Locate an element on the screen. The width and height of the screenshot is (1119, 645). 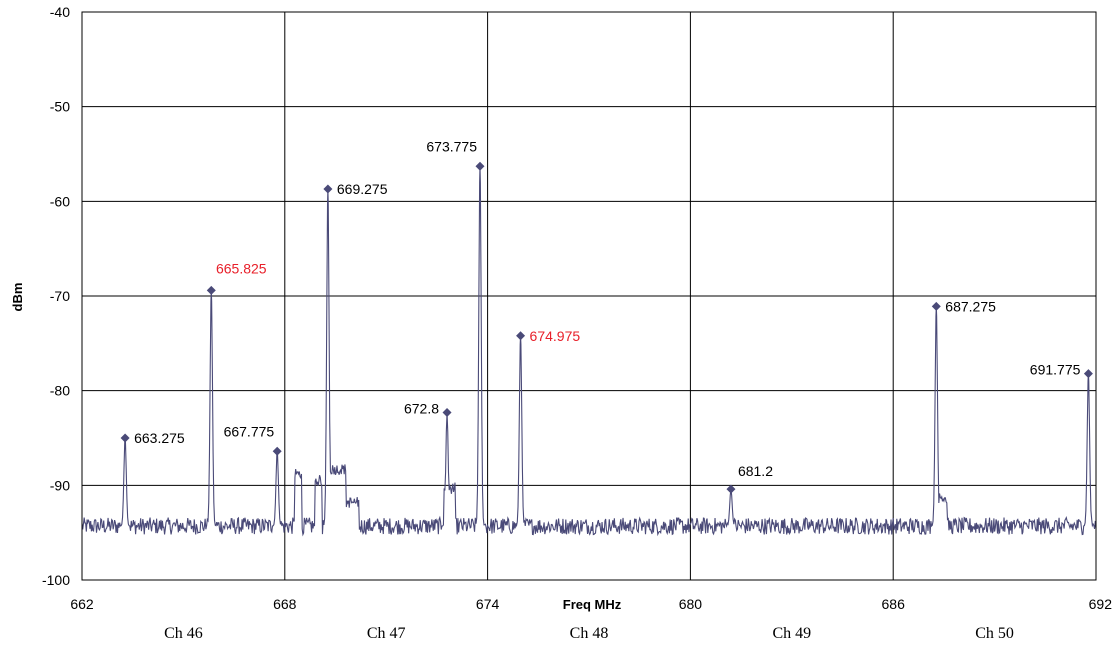
channel-label: Ch 50 is located at coordinates (994, 633).